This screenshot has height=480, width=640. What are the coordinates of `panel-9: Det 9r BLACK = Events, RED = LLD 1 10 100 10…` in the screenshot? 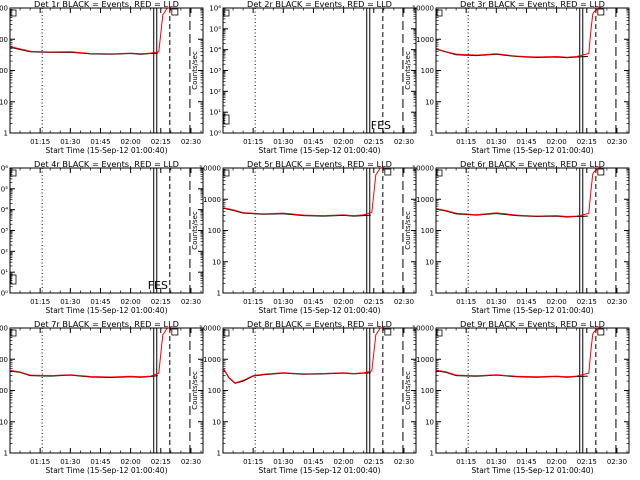 It's located at (517, 397).